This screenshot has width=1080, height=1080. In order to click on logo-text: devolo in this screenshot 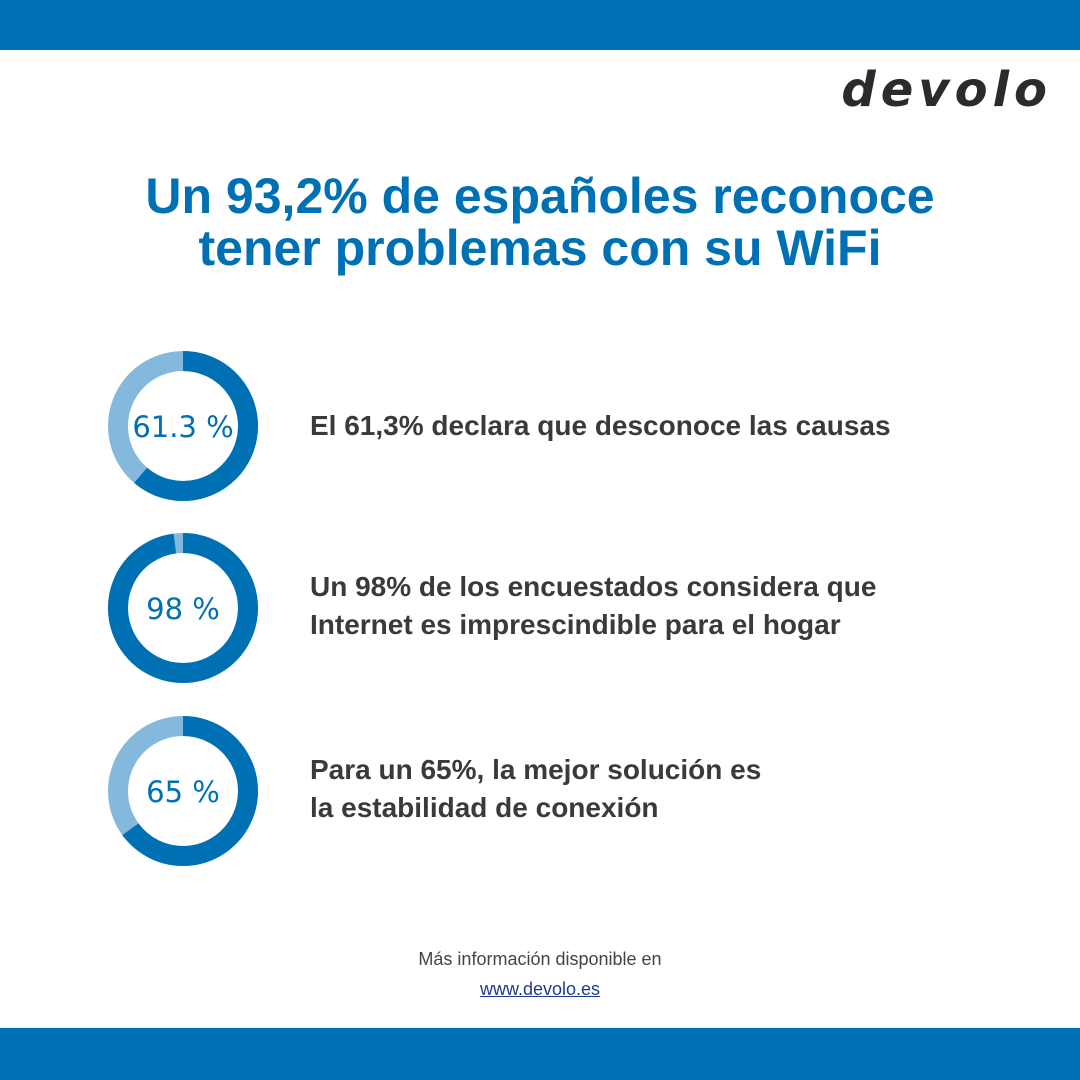, I will do `click(946, 89)`.